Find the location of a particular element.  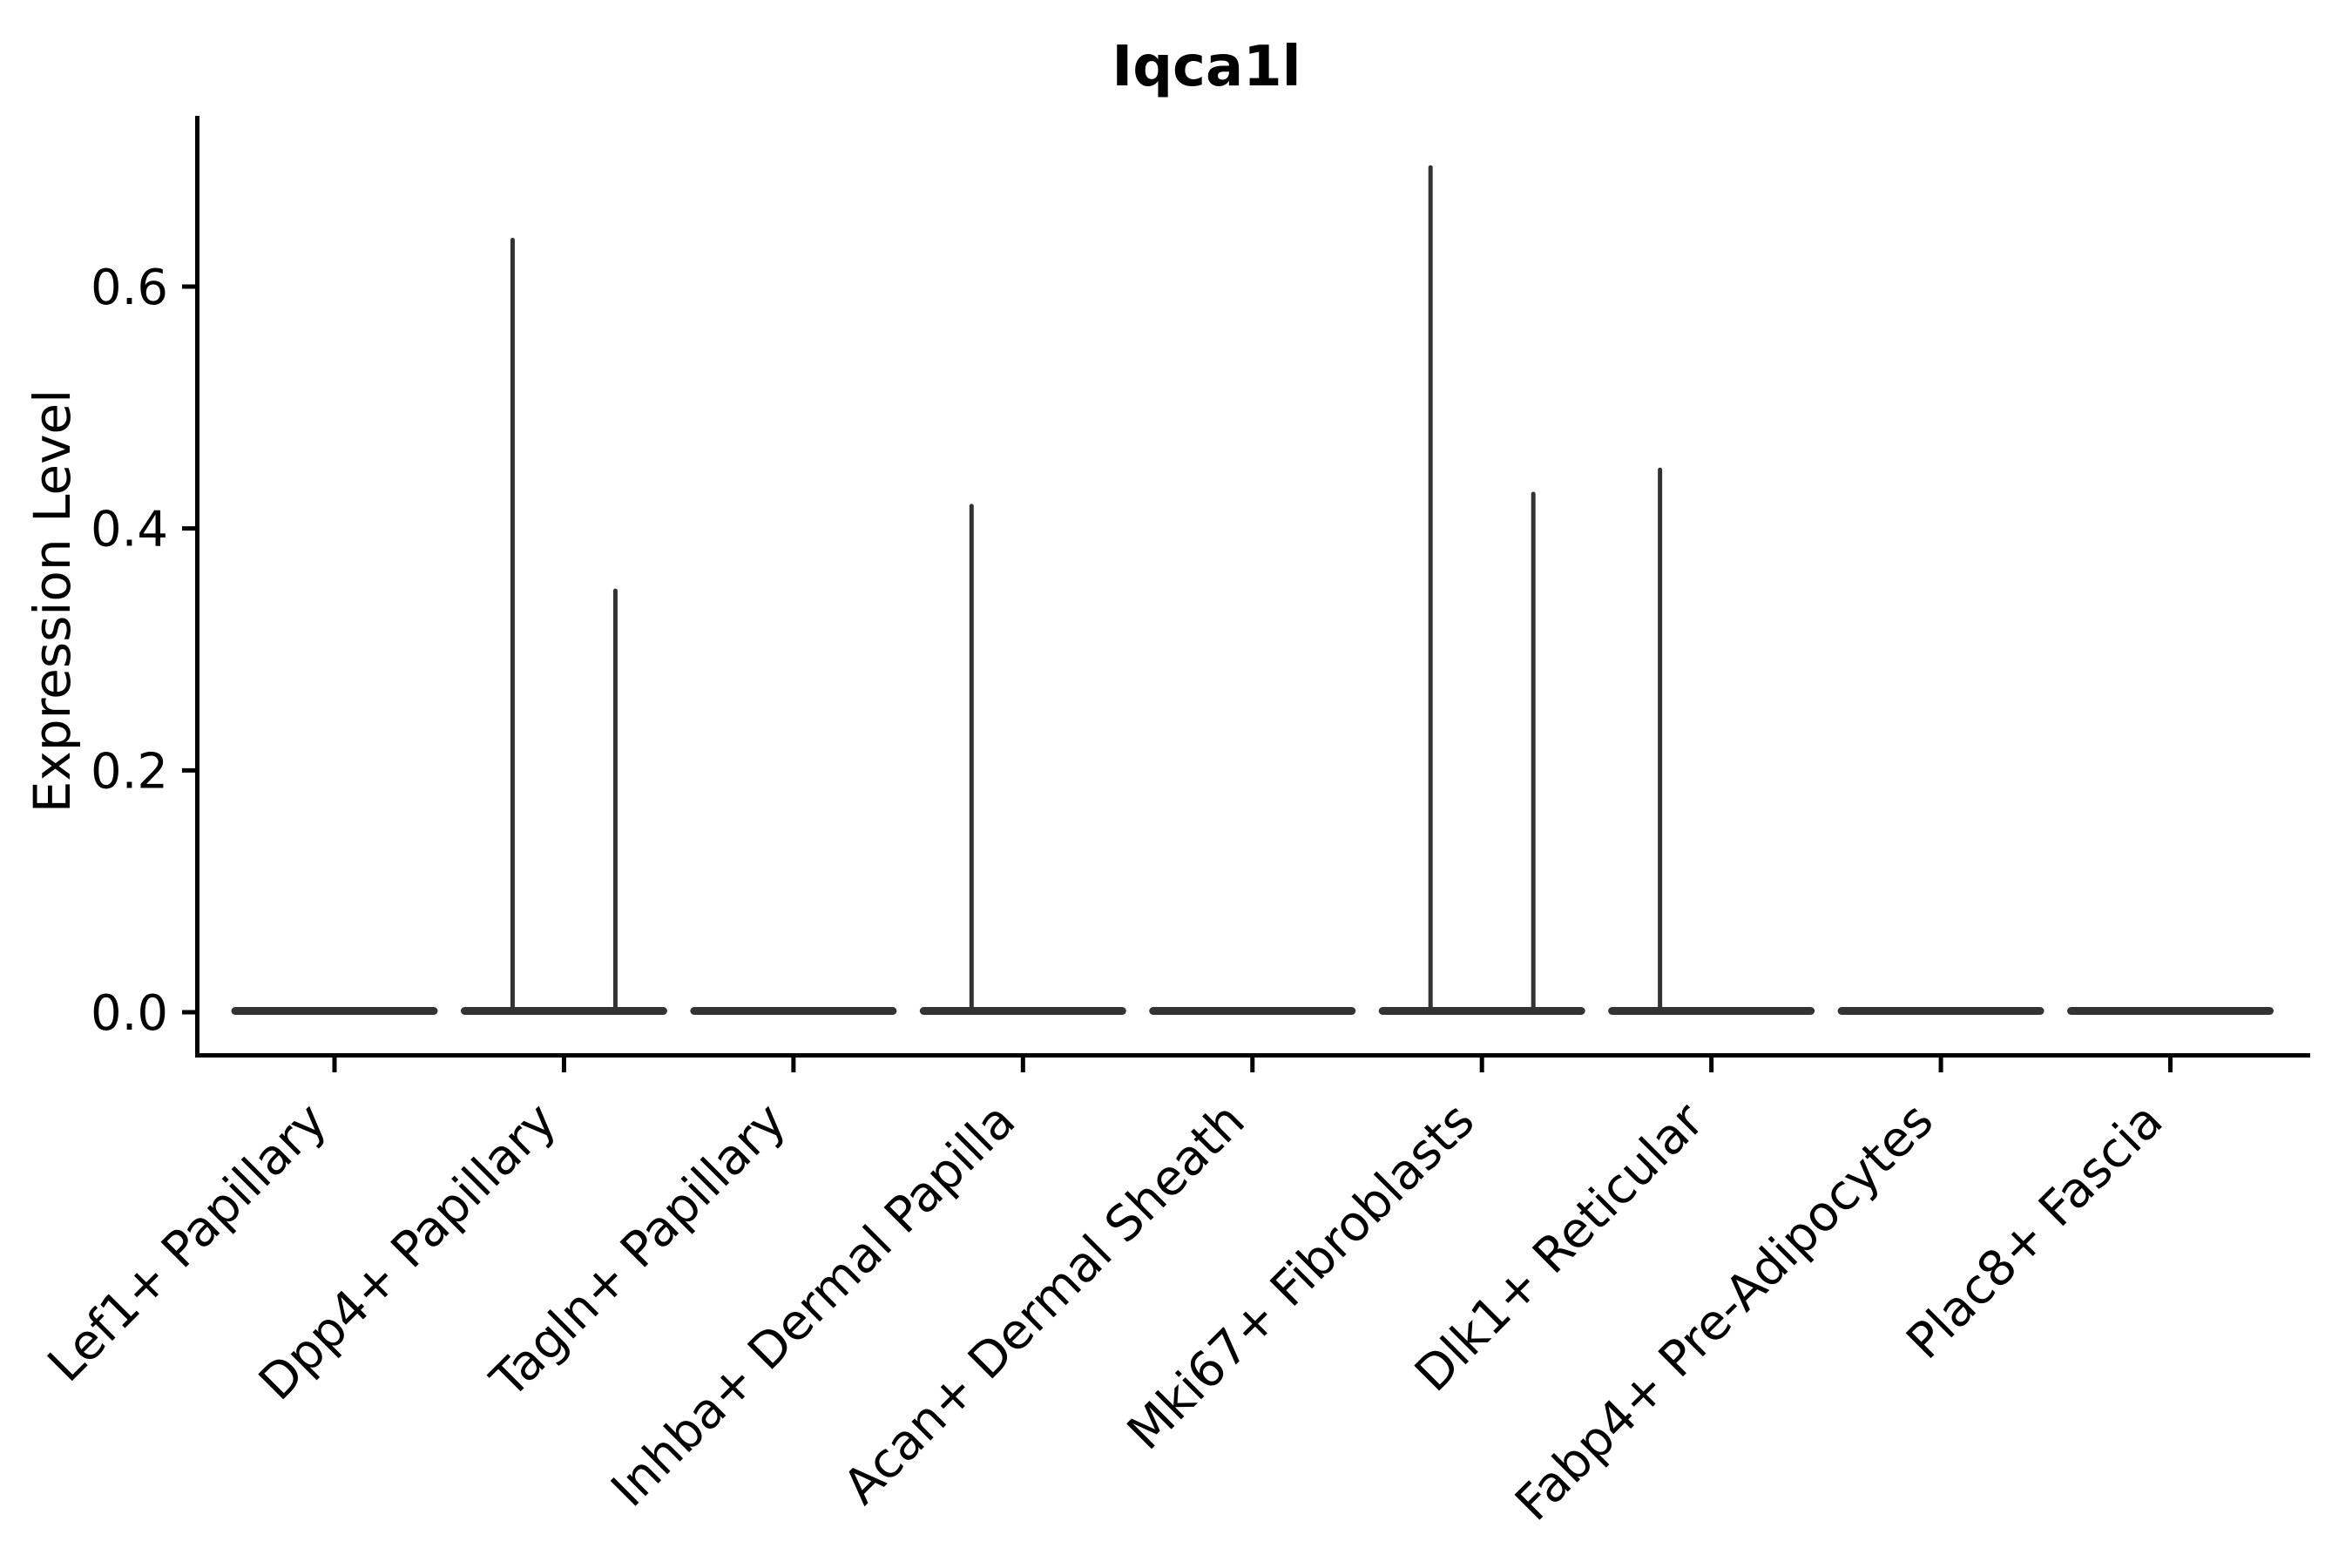

y-axis-label: Expression Level is located at coordinates (52, 601).